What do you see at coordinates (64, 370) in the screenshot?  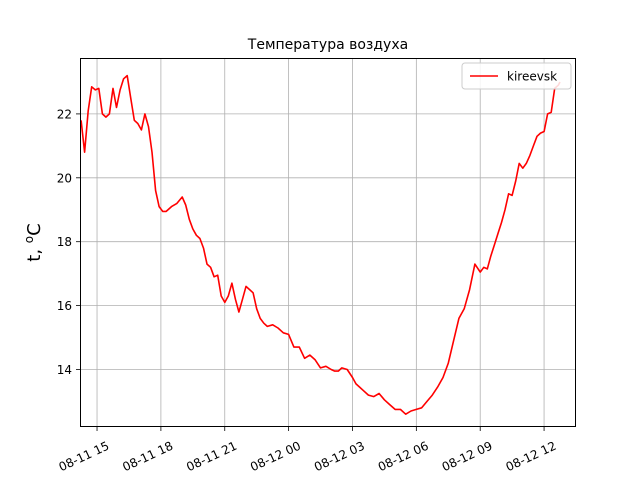 I see `y-tick-label: 14` at bounding box center [64, 370].